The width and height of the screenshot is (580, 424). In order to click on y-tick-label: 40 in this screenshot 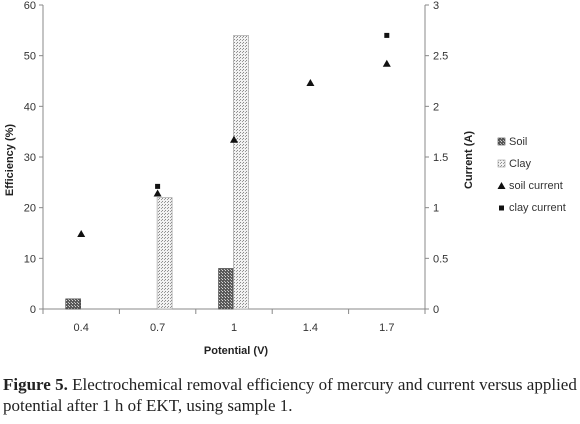, I will do `click(30, 107)`.